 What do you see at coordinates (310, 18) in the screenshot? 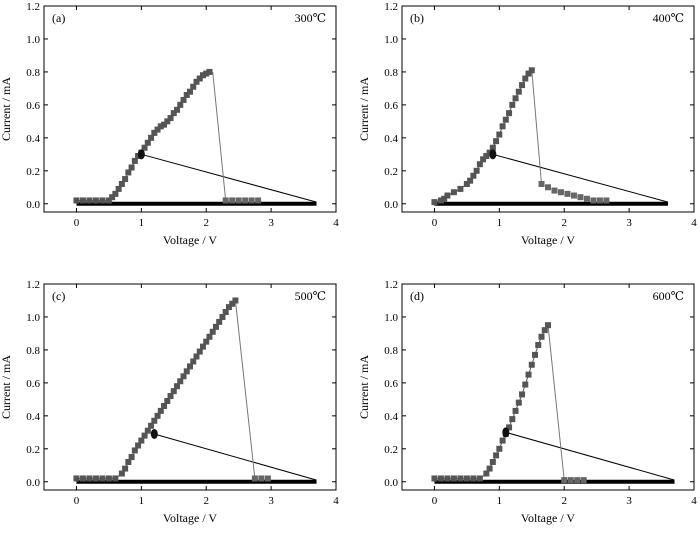
I see `temperature-annotation: 300℃` at bounding box center [310, 18].